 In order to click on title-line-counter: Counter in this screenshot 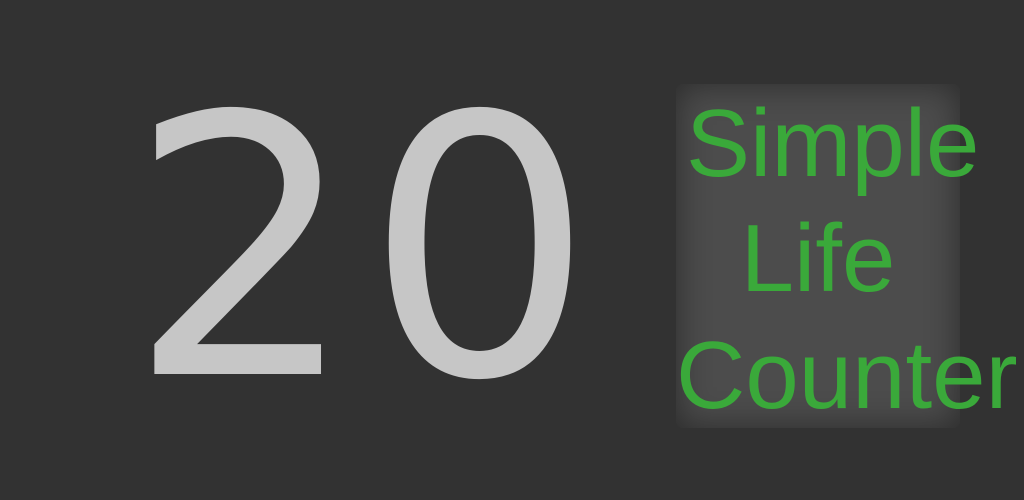, I will do `click(847, 375)`.